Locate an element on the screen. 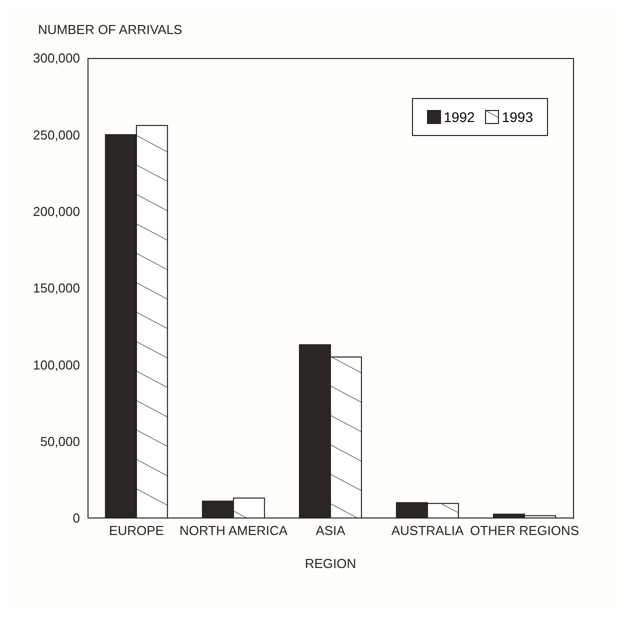 The image size is (627, 626). y-tick-label: 150,000 is located at coordinates (56, 288).